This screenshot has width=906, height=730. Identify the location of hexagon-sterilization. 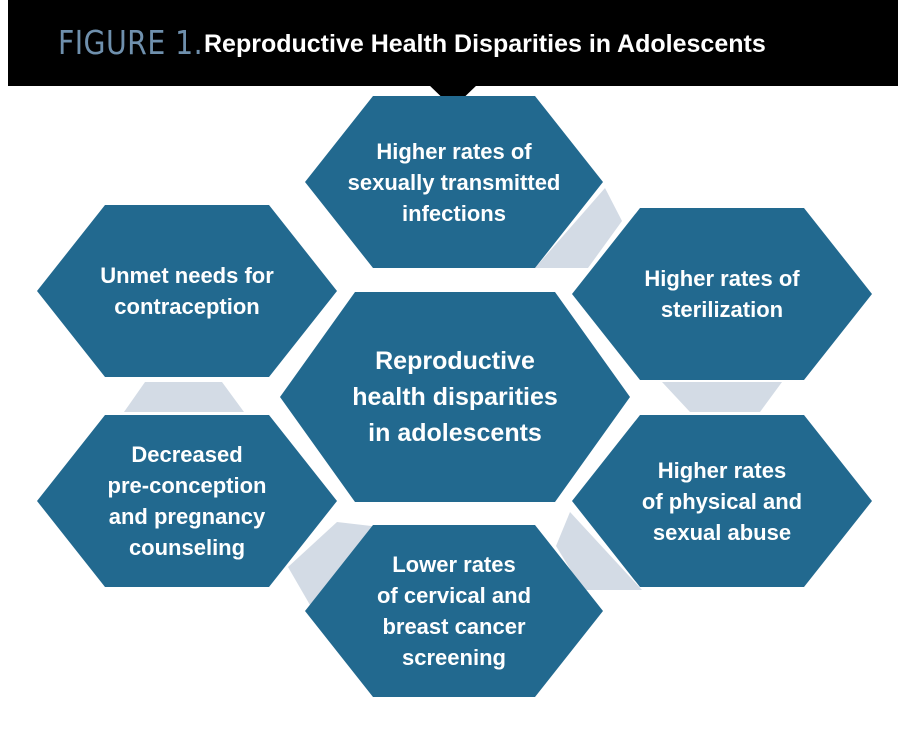
(722, 294).